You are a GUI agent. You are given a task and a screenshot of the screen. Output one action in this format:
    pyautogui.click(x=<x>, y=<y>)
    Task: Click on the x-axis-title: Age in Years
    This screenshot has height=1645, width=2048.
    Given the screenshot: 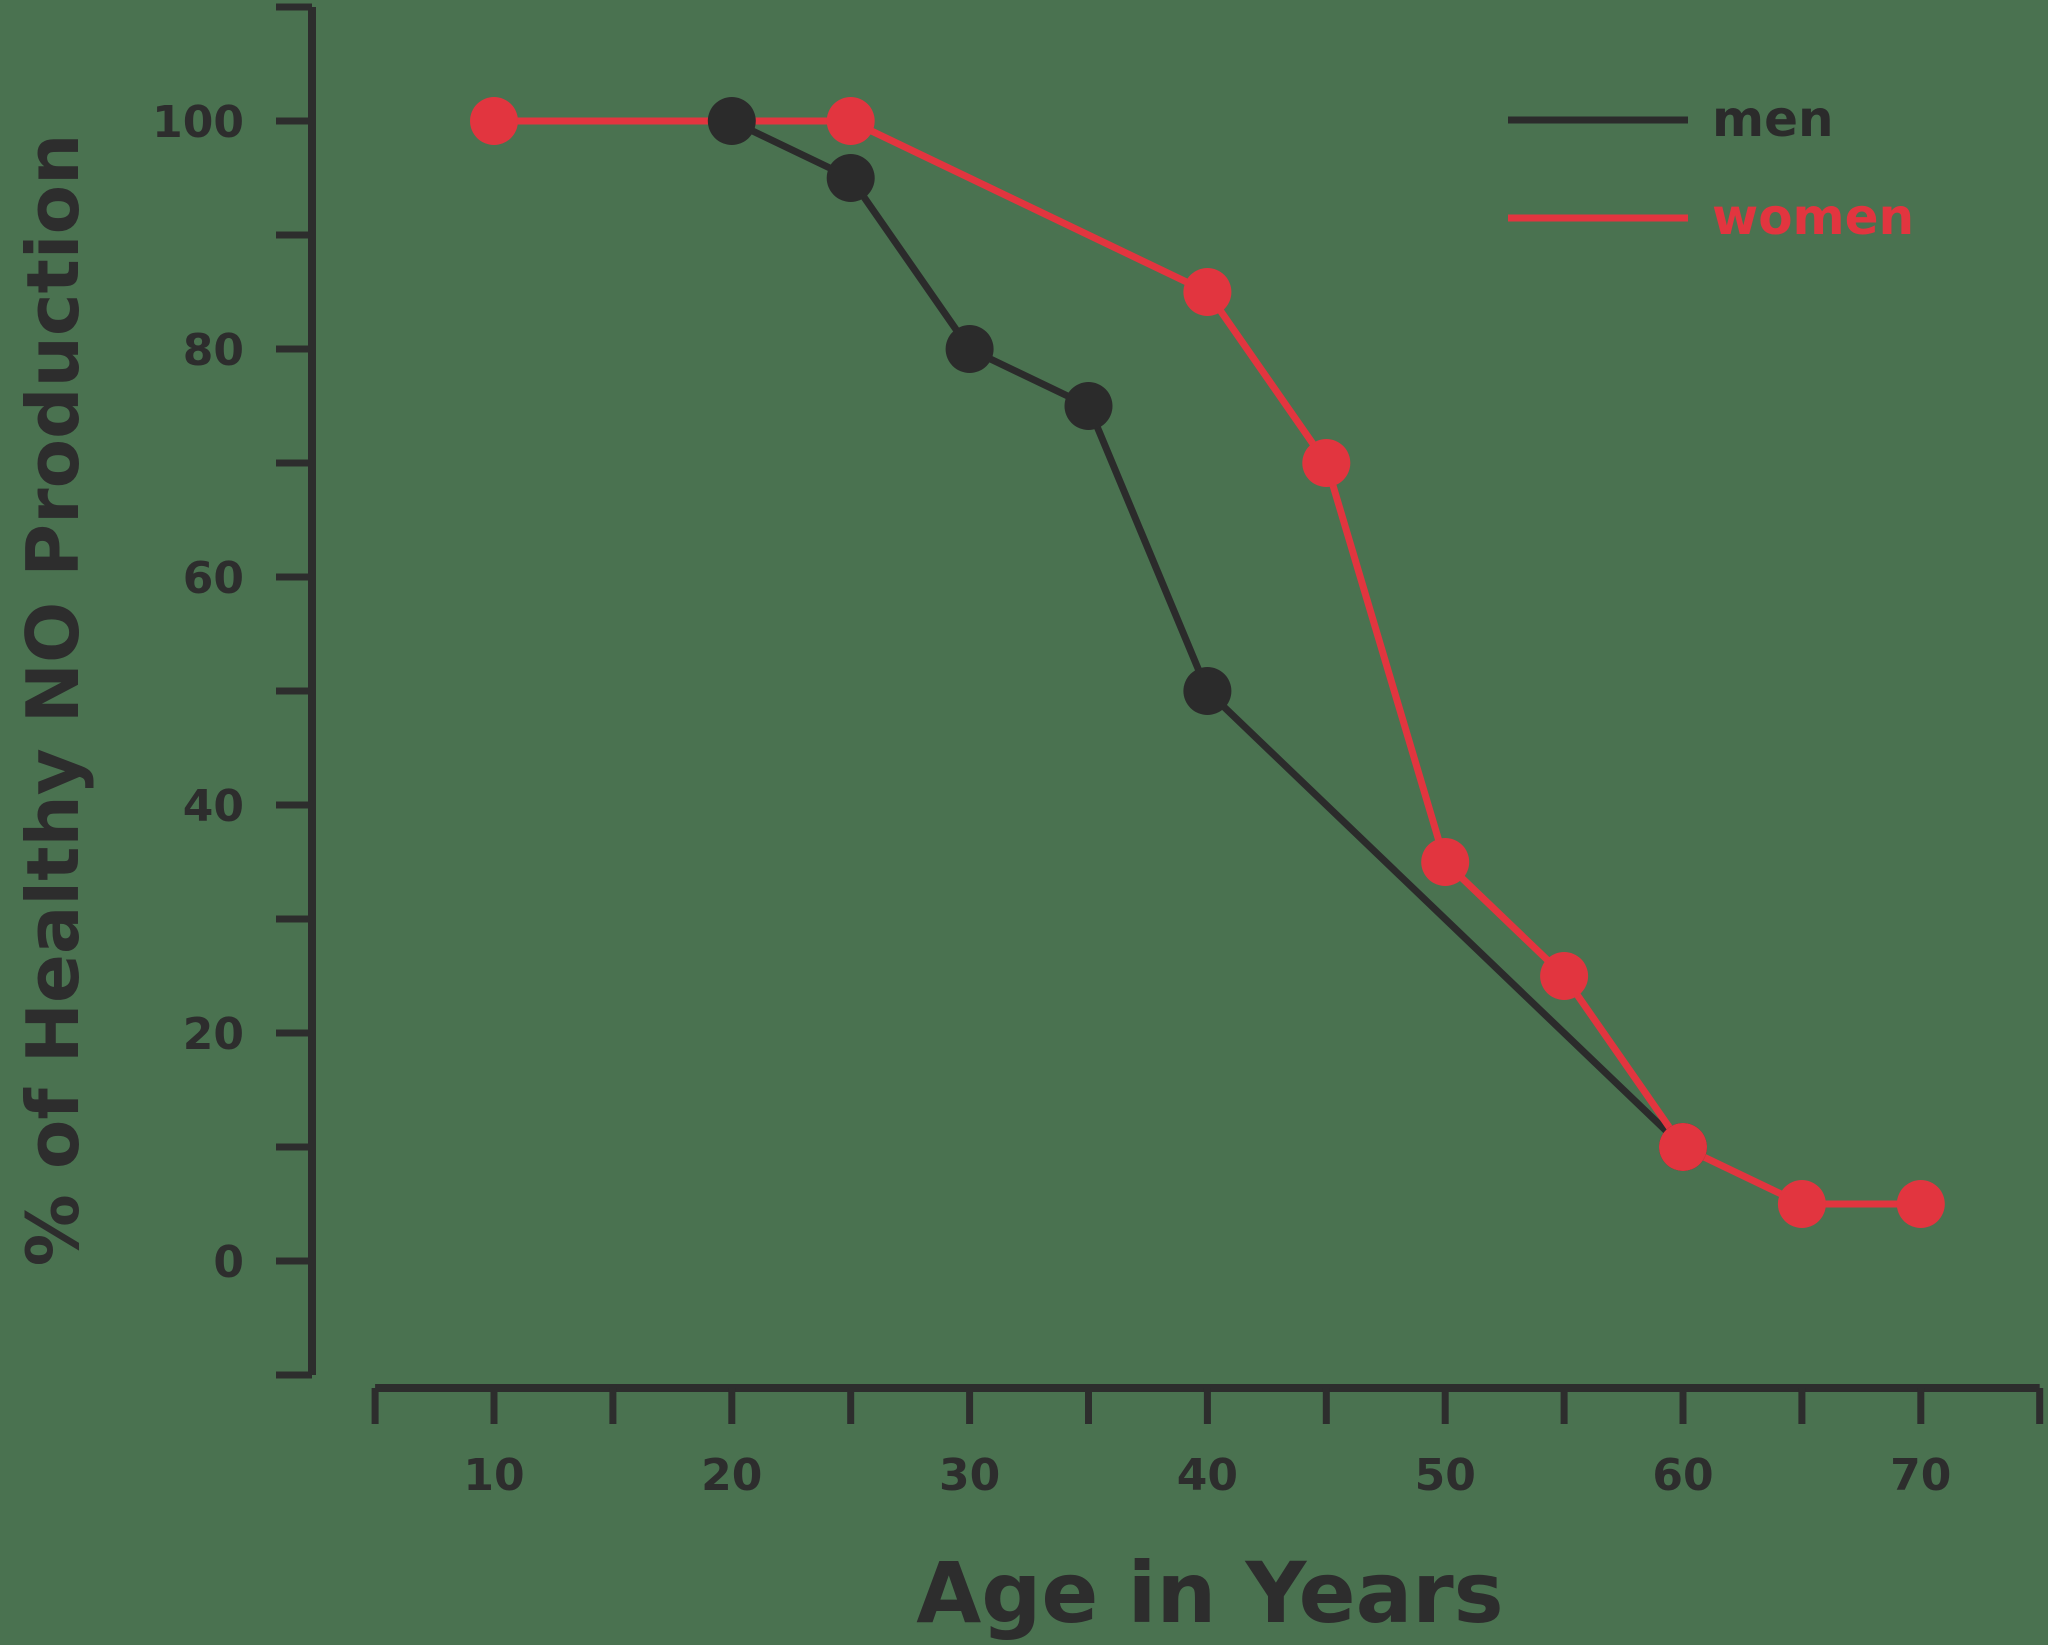 What is the action you would take?
    pyautogui.click(x=1209, y=1593)
    